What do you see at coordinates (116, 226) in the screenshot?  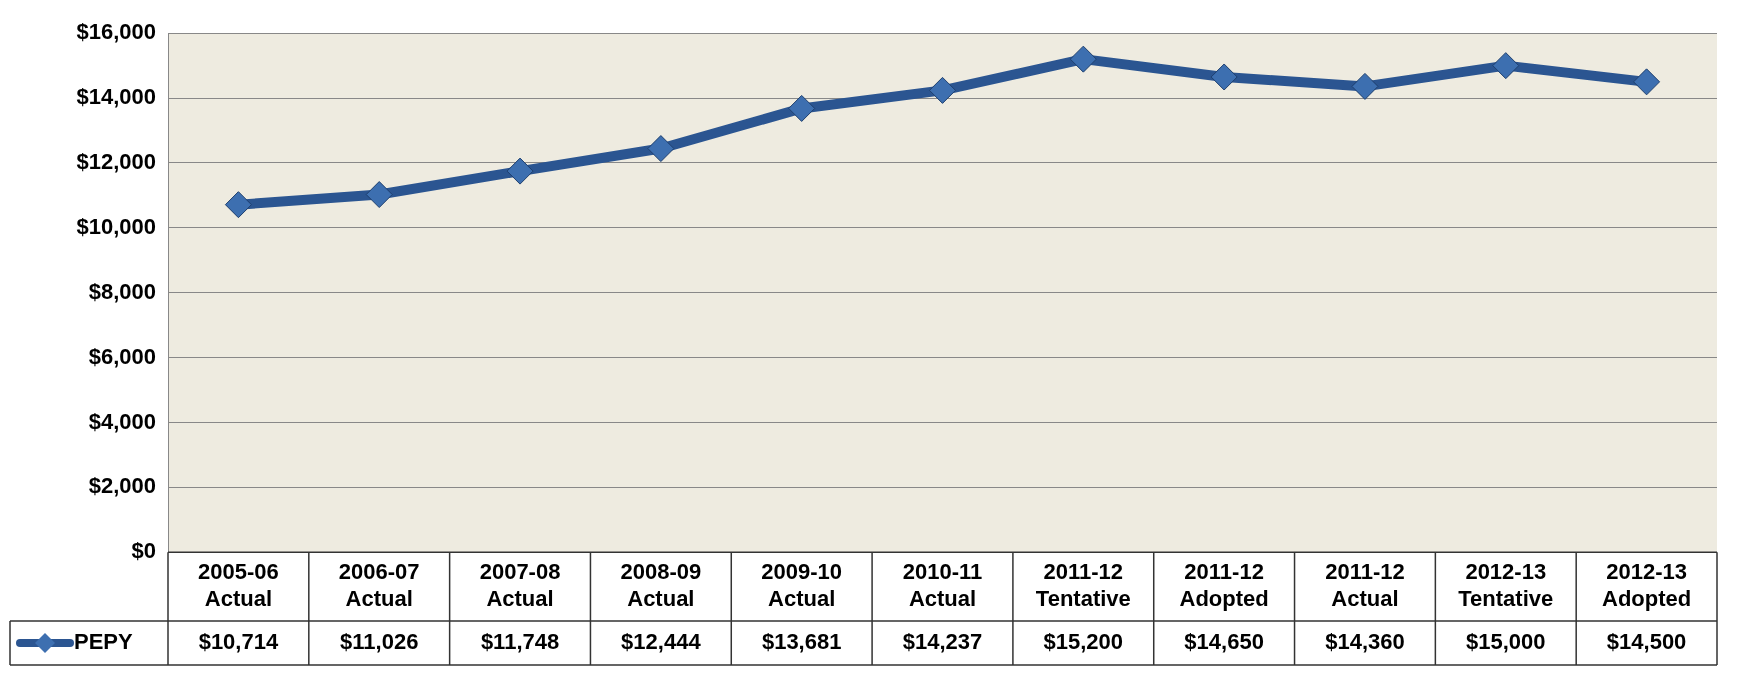 I see `y-tick-label: $10,000` at bounding box center [116, 226].